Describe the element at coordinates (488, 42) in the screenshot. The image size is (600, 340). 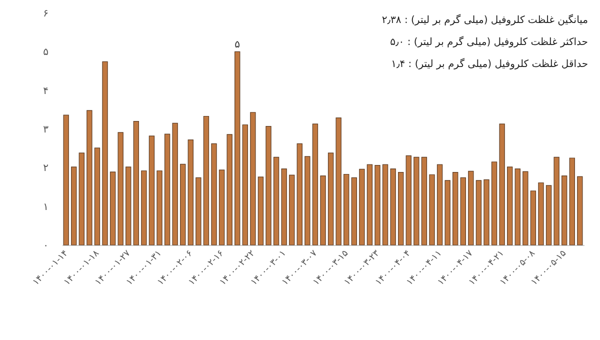
I see `annotation: حداکثر غلظت کلروفیل (میلی گرم بر لیتر) : ۵٫۰` at that location.